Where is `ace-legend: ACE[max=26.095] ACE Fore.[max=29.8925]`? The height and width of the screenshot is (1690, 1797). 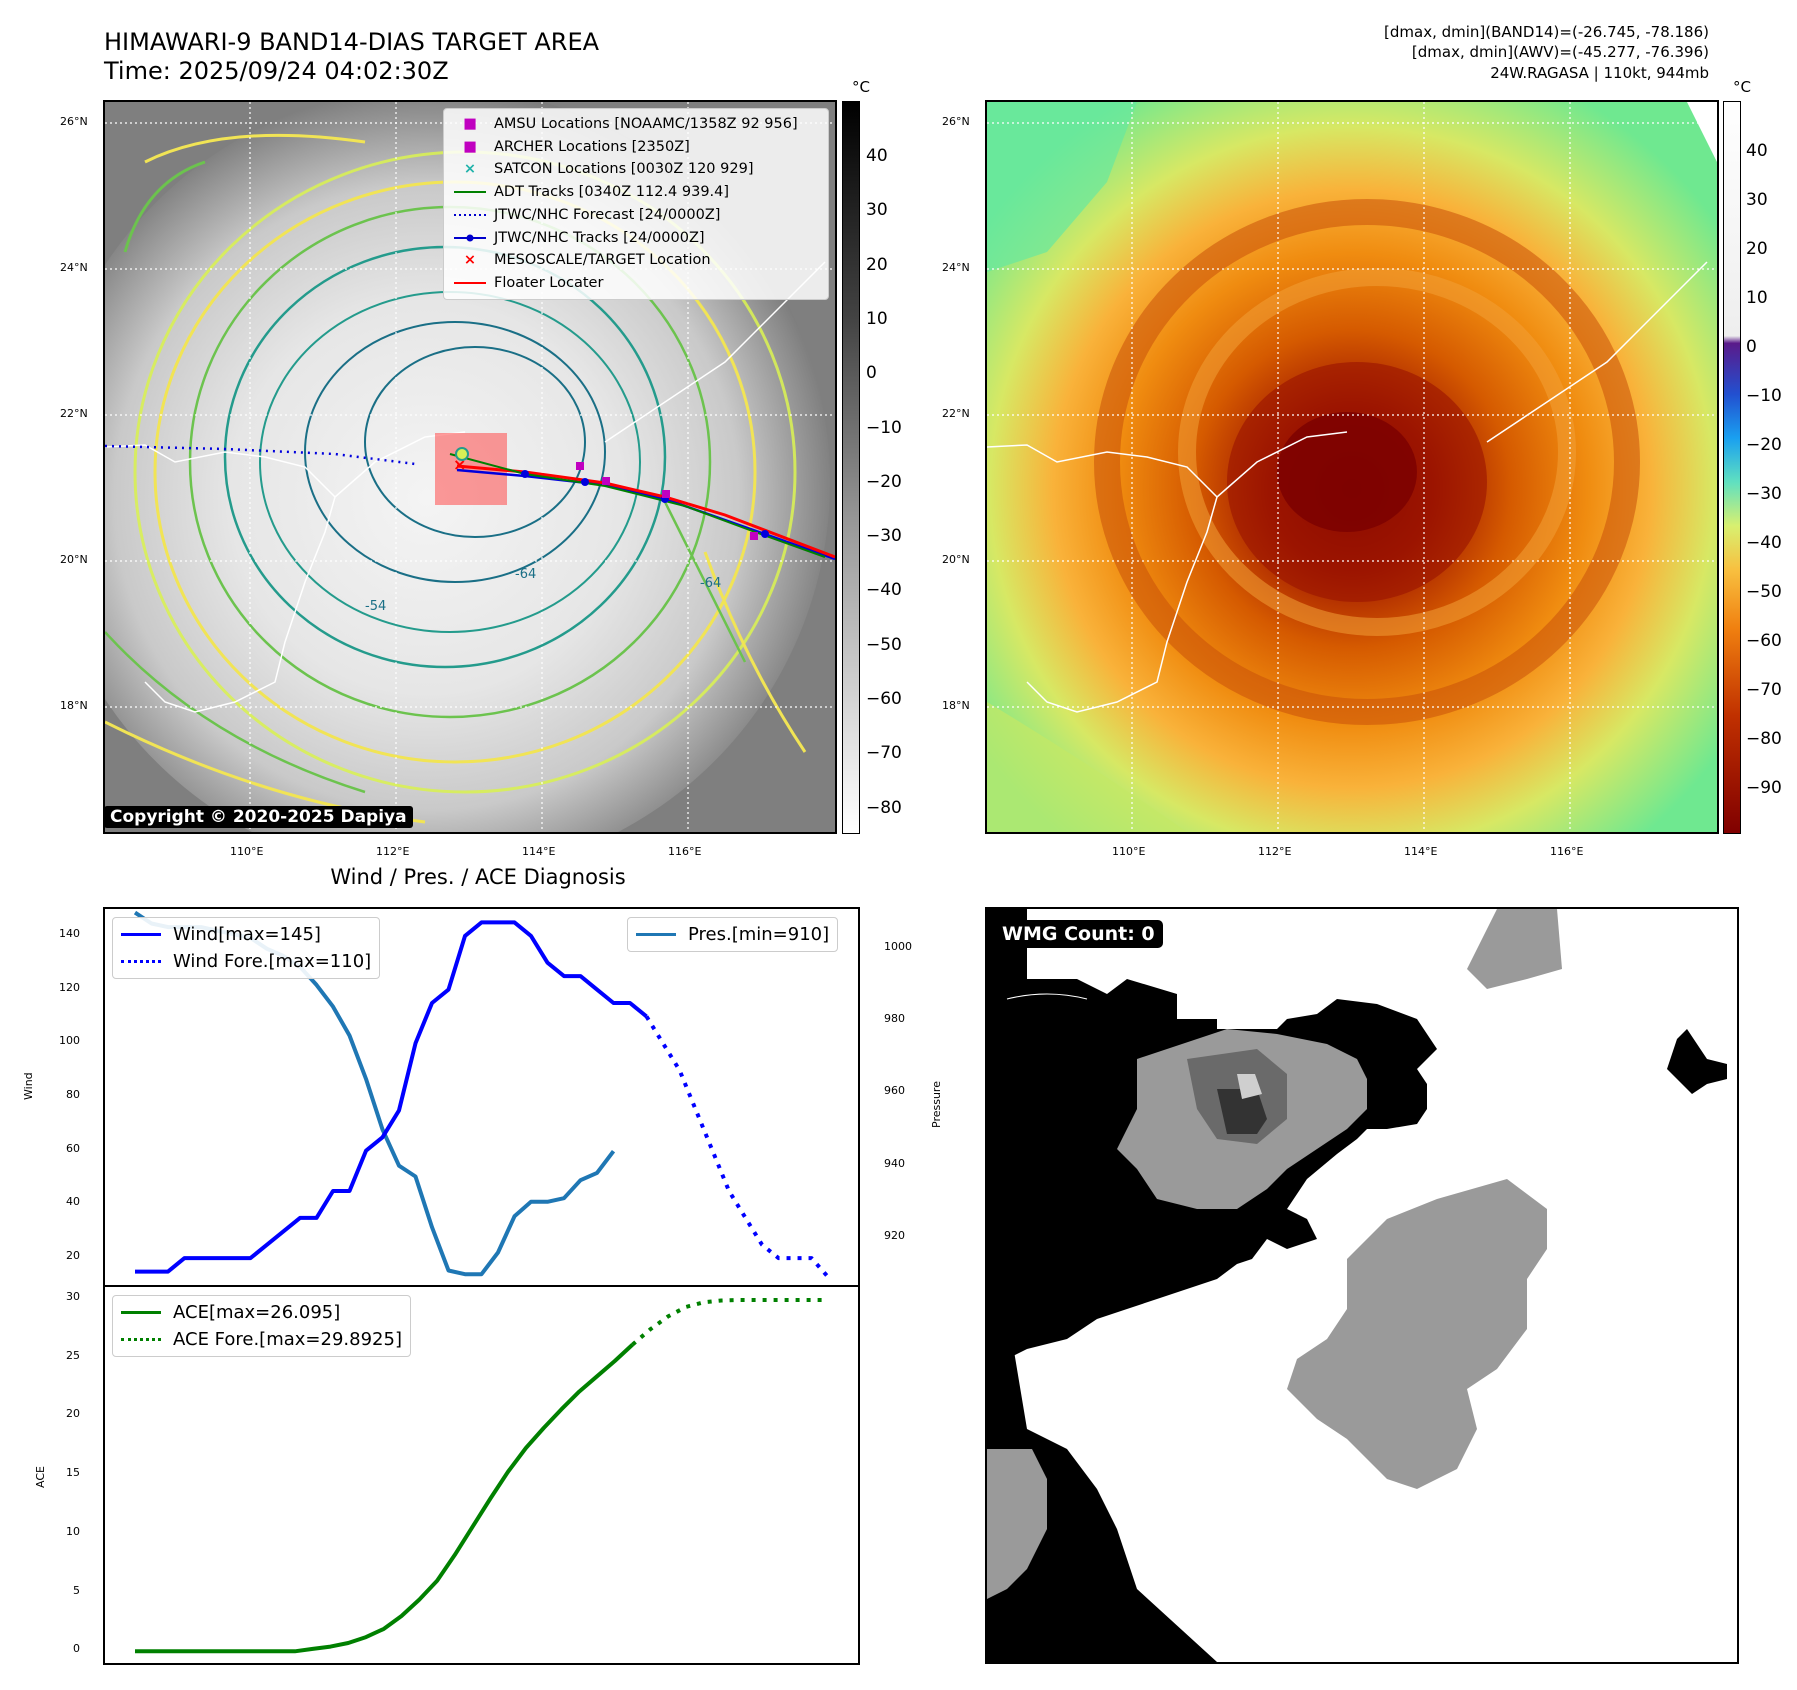
ace-legend: ACE[max=26.095] ACE Fore.[max=29.8925] is located at coordinates (261, 1326).